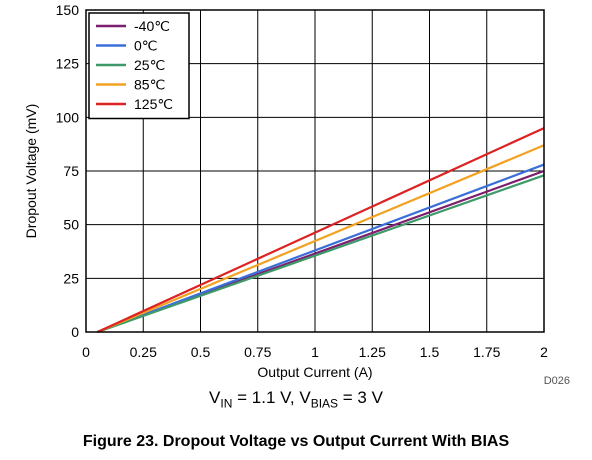 Image resolution: width=592 pixels, height=460 pixels. What do you see at coordinates (486, 352) in the screenshot?
I see `x-tick-label: 1.75` at bounding box center [486, 352].